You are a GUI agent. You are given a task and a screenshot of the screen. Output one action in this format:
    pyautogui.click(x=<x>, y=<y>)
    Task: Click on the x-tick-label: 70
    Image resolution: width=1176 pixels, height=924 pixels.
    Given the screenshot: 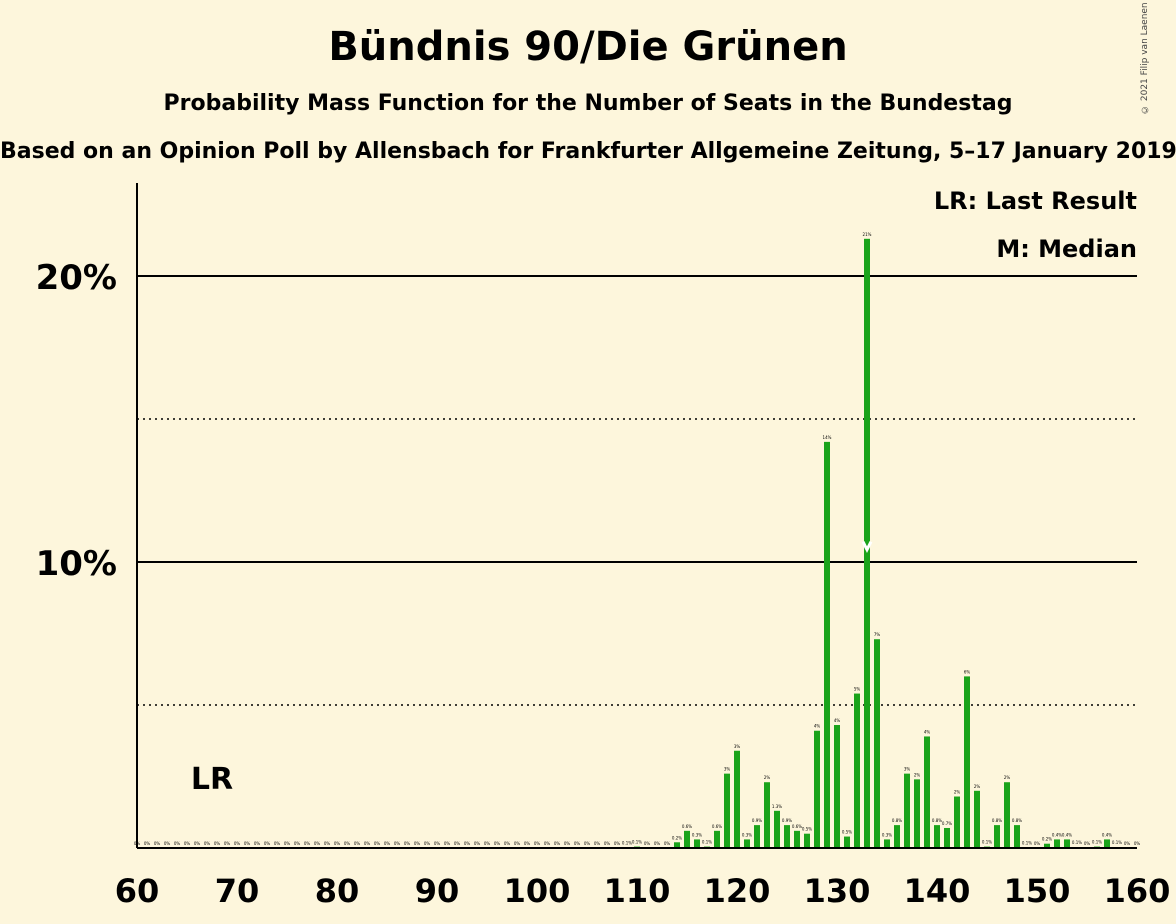 What is the action you would take?
    pyautogui.click(x=237, y=891)
    